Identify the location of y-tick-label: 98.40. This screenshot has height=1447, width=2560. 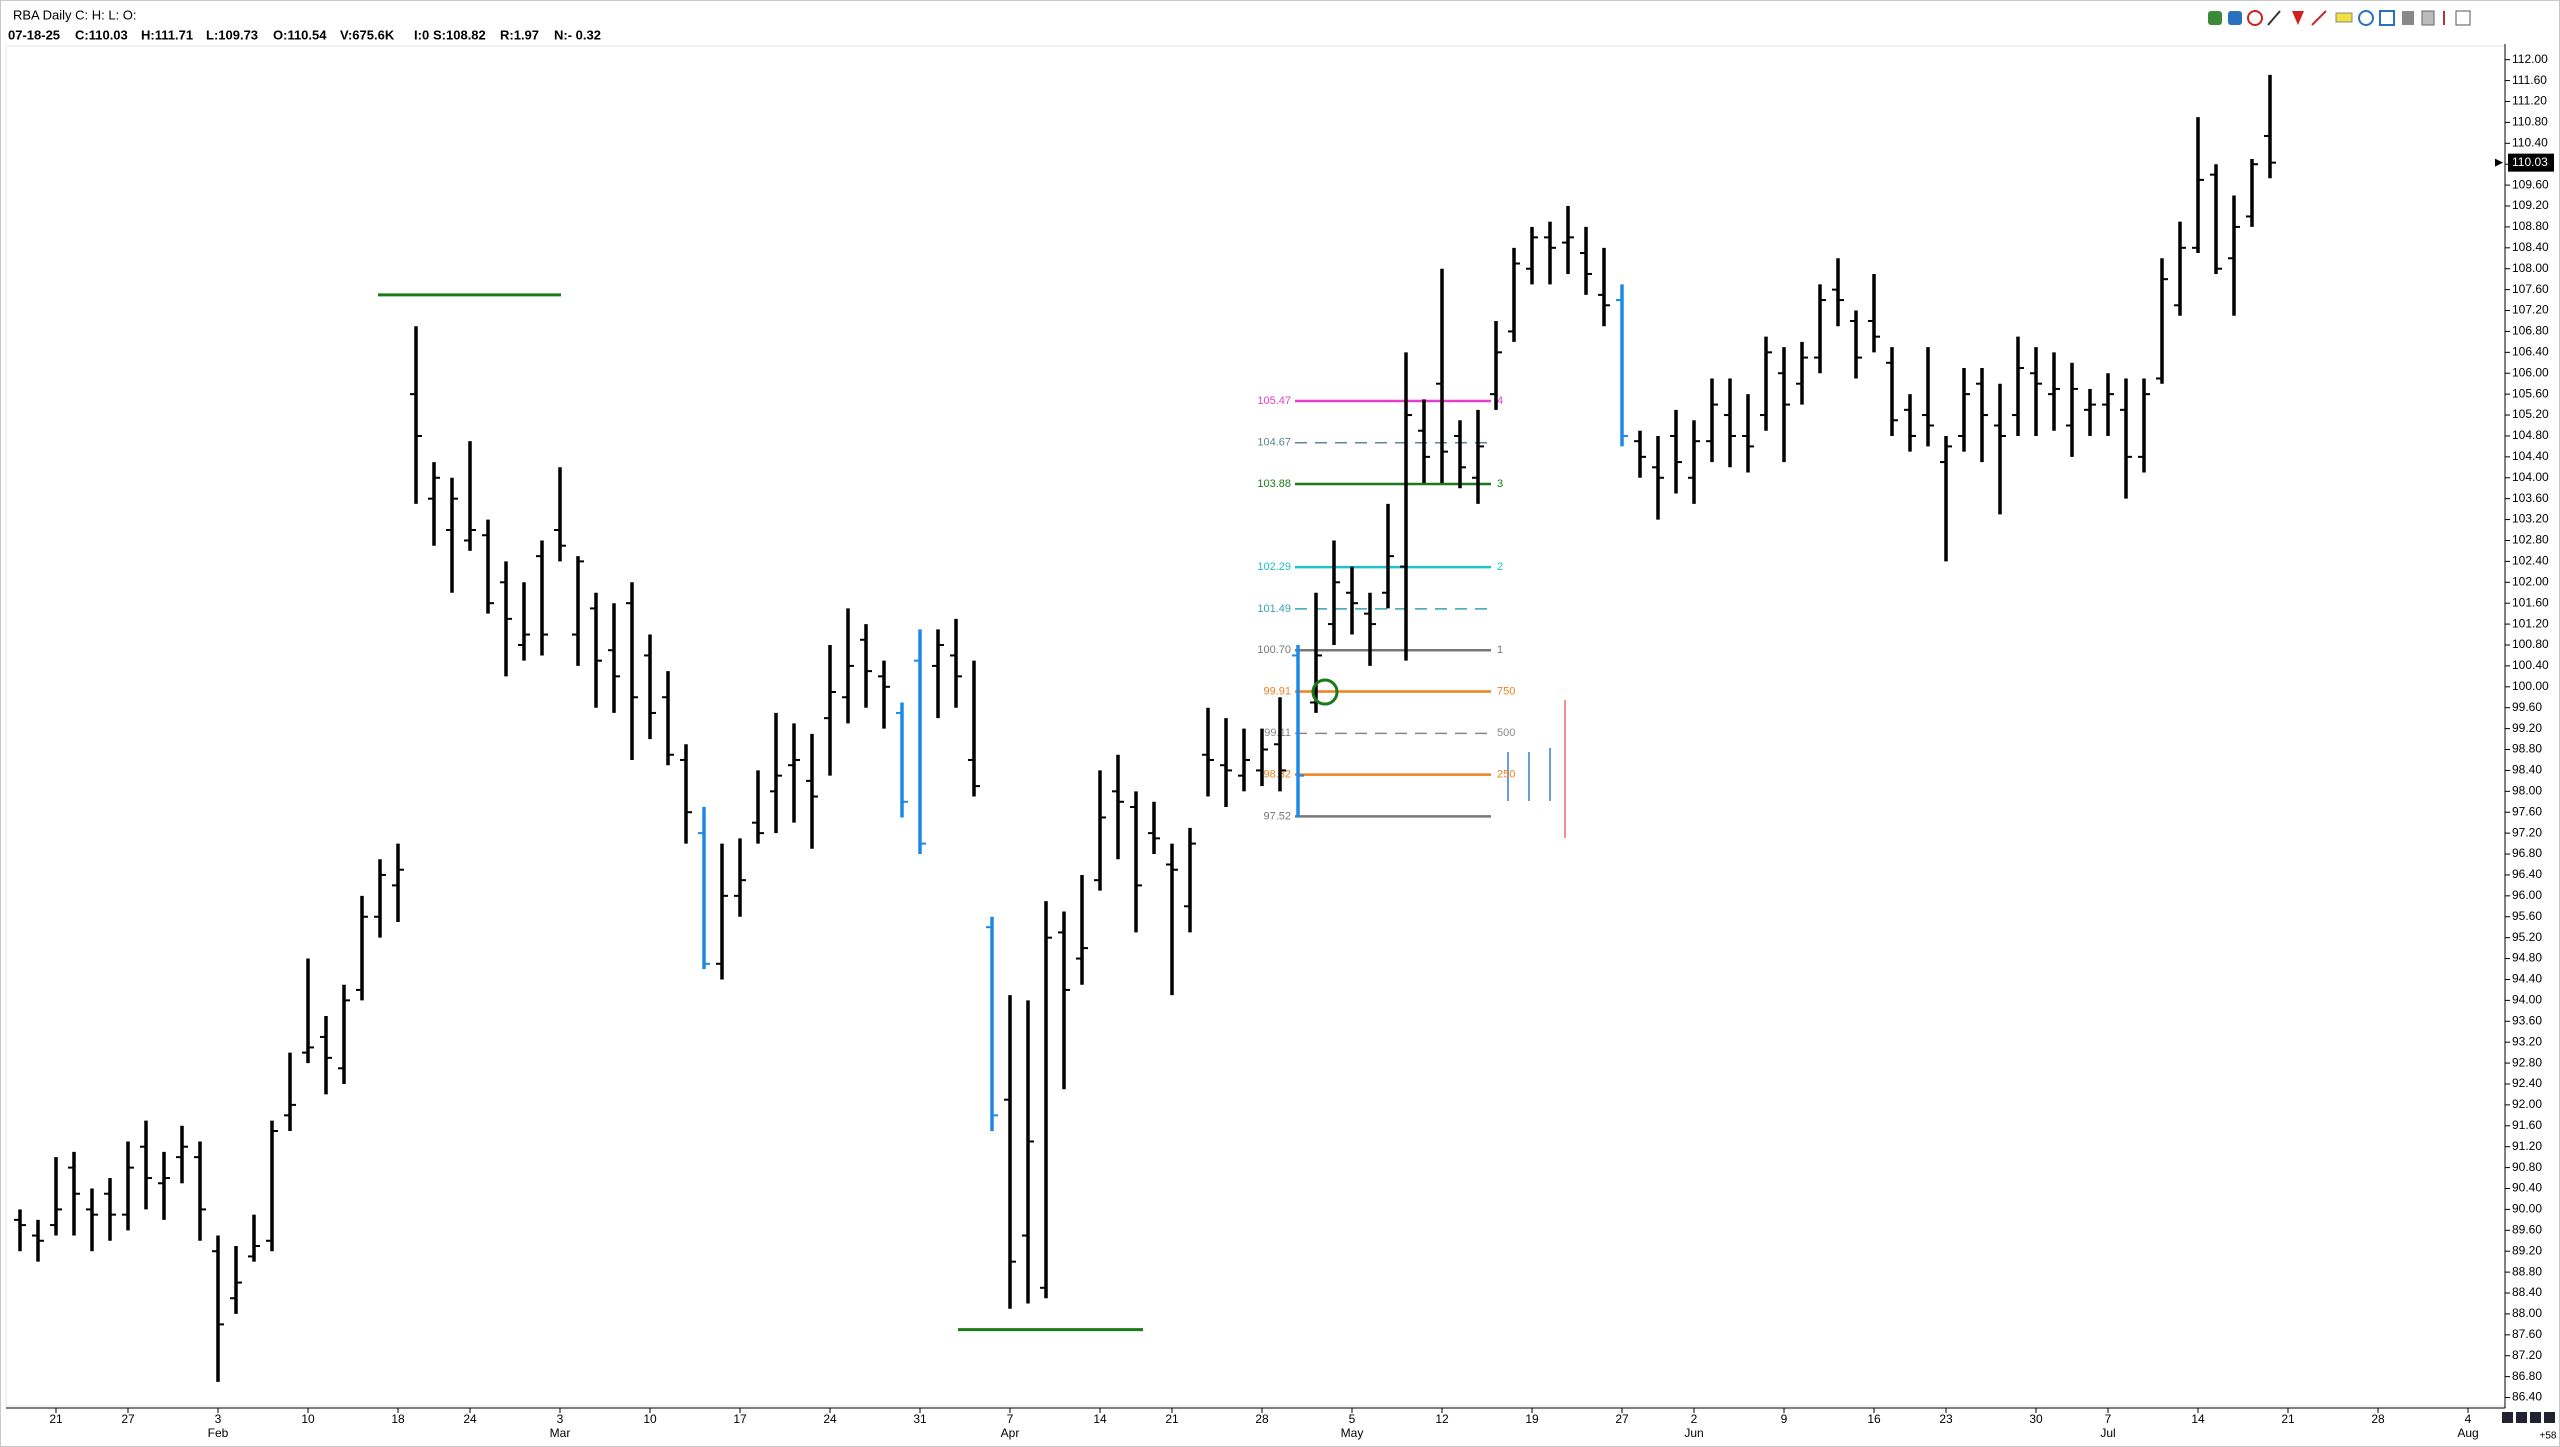
(2527, 770).